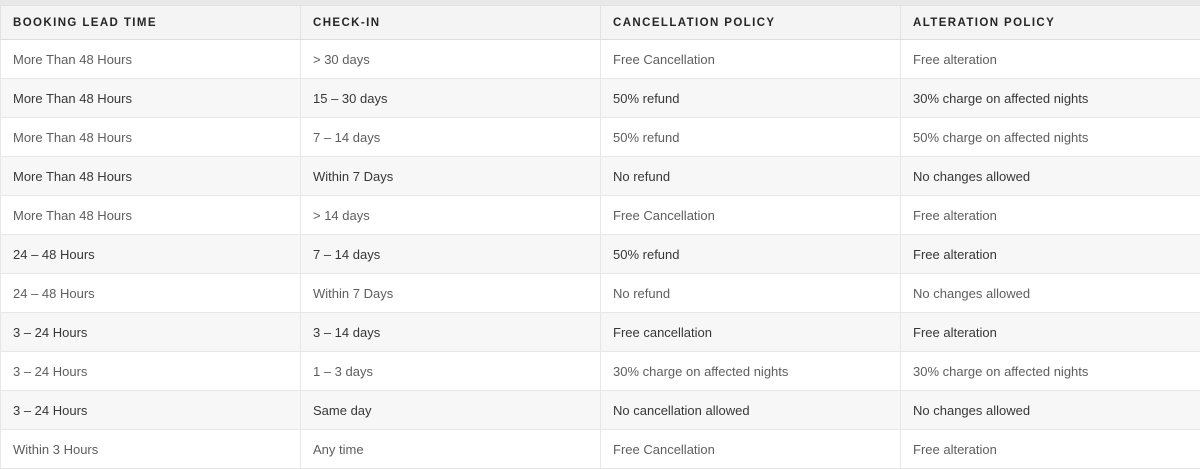 The height and width of the screenshot is (469, 1200). I want to click on column-header-booking-lead-time: BOOKING LEAD TIME, so click(151, 23).